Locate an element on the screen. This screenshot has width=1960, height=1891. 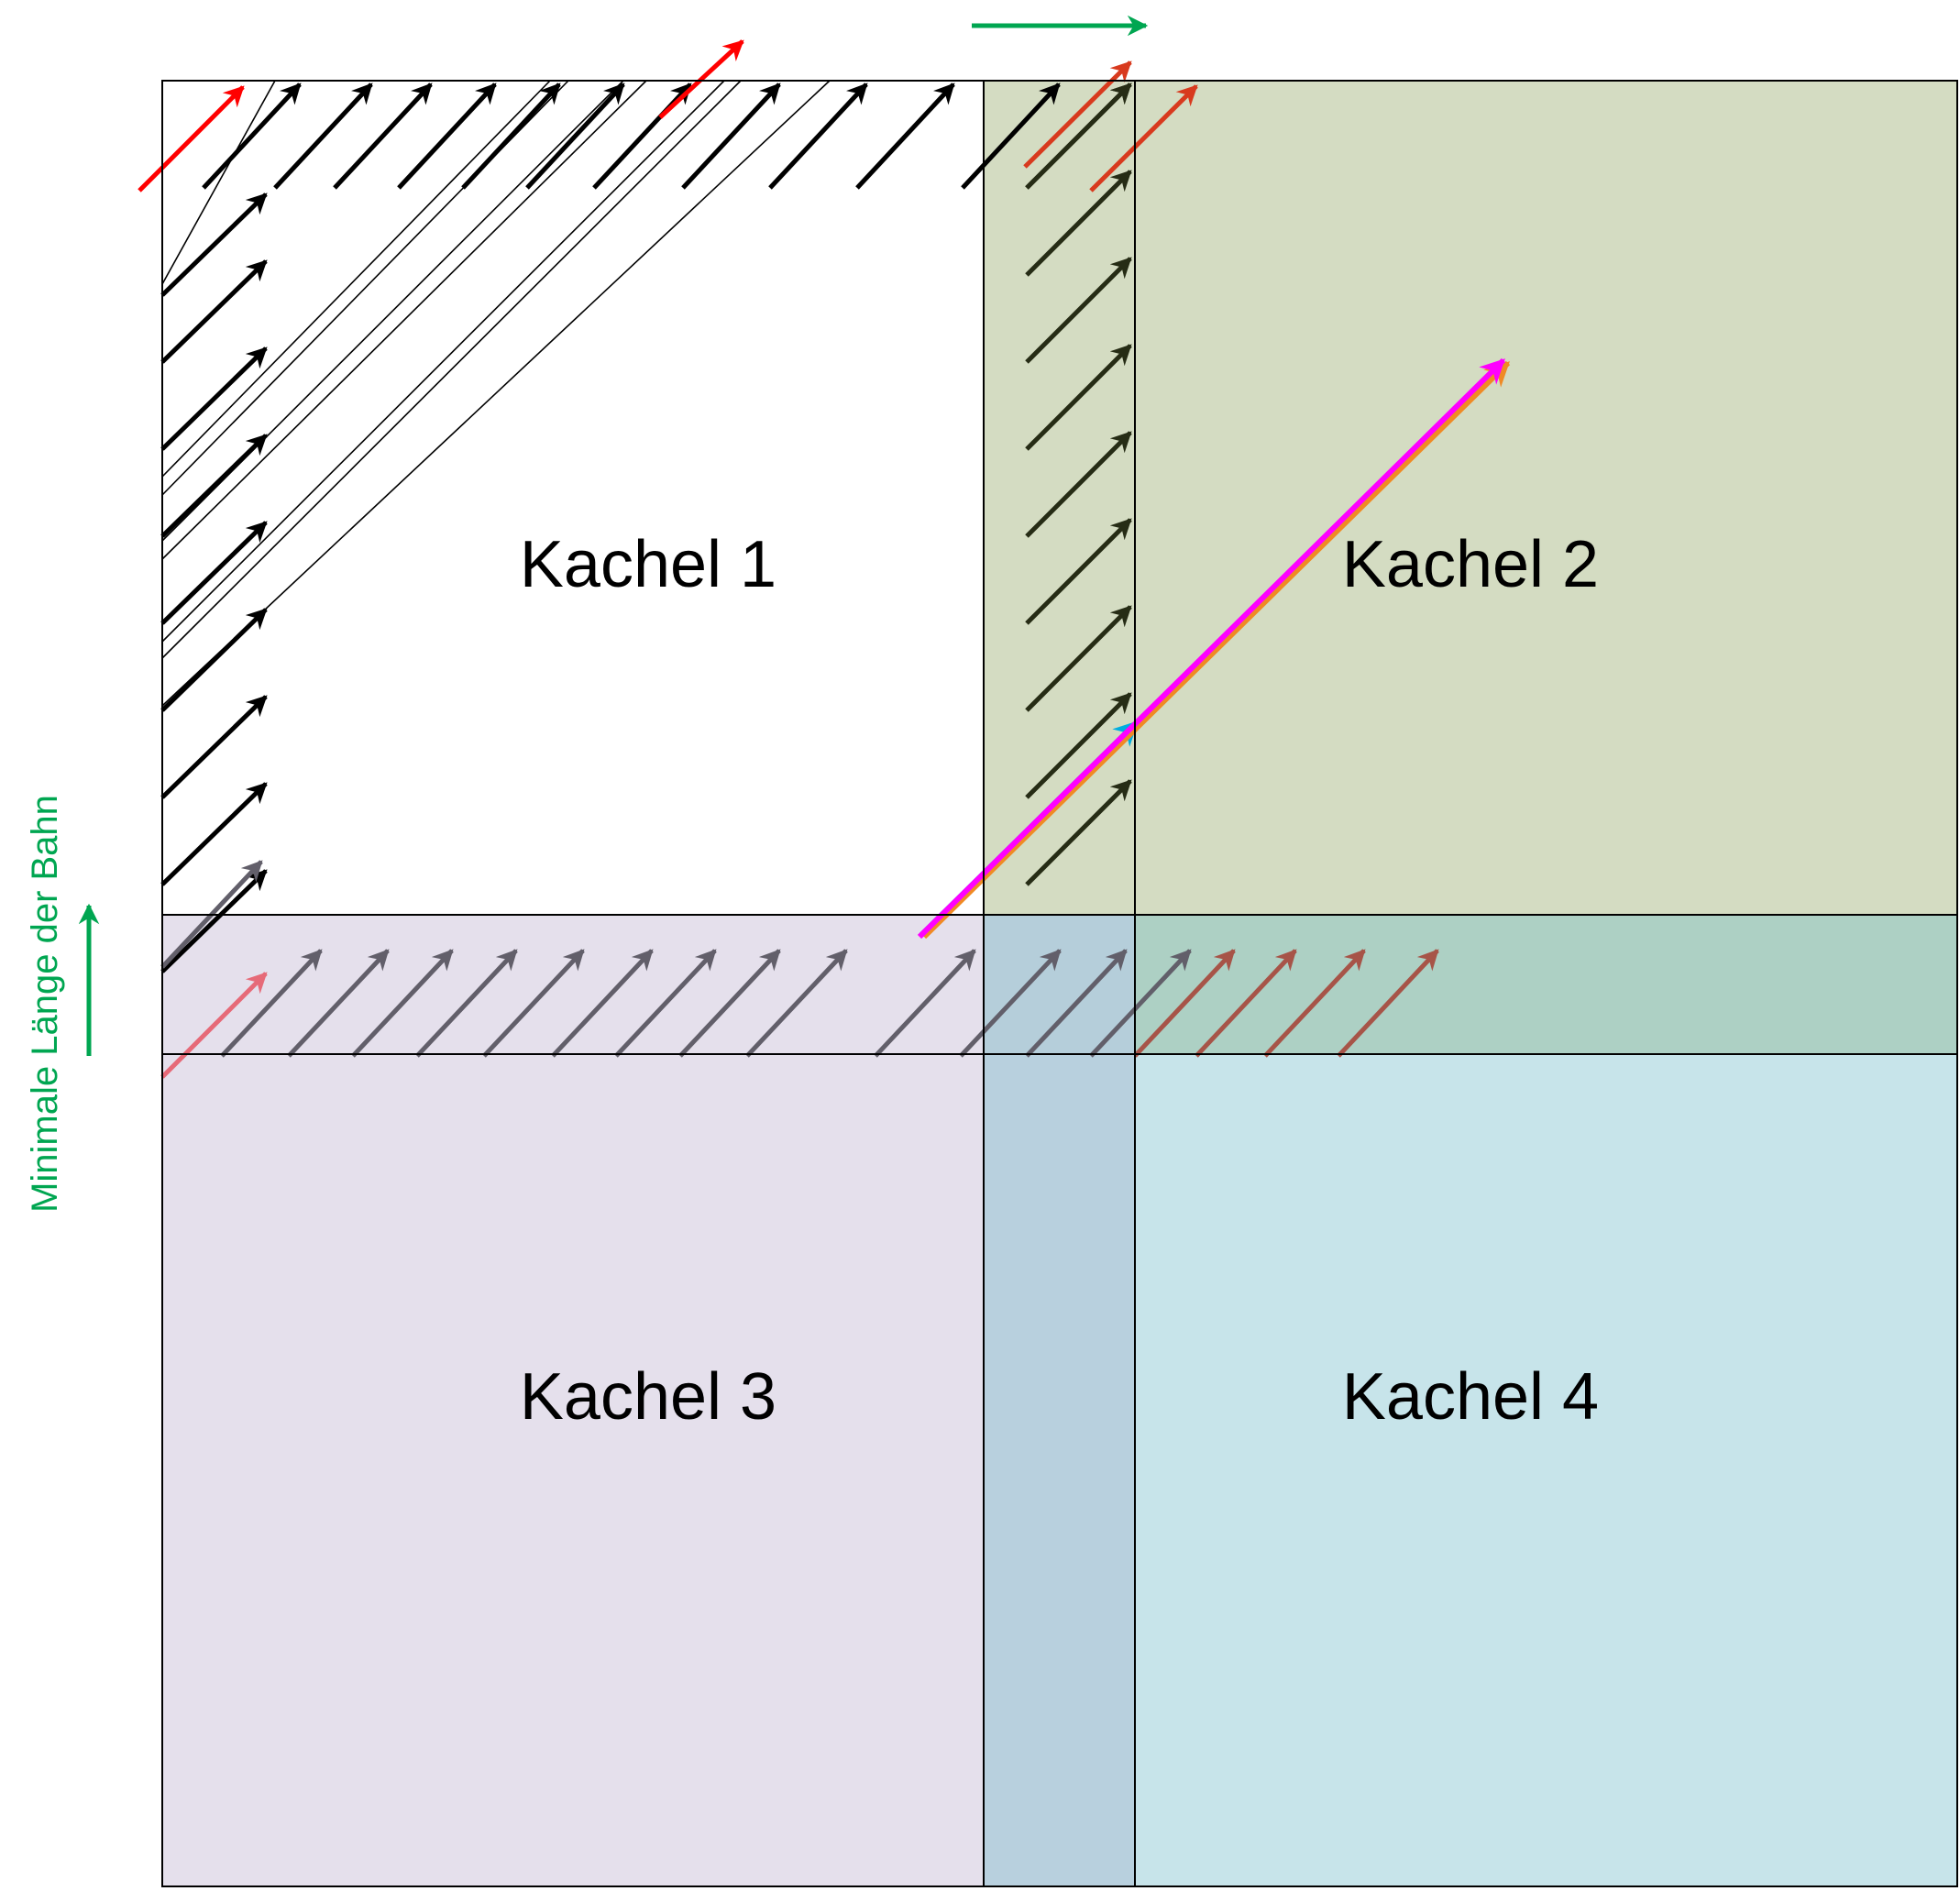
highlight-arrow-magenta is located at coordinates (1212, 648).